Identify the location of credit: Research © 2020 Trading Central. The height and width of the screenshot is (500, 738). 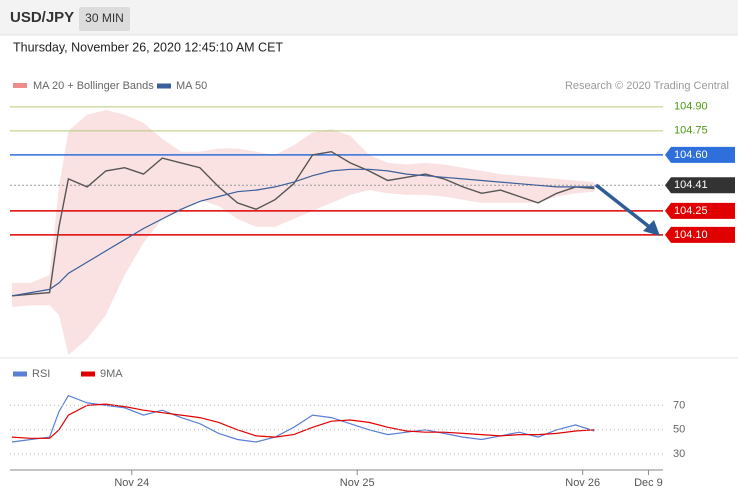
(647, 86).